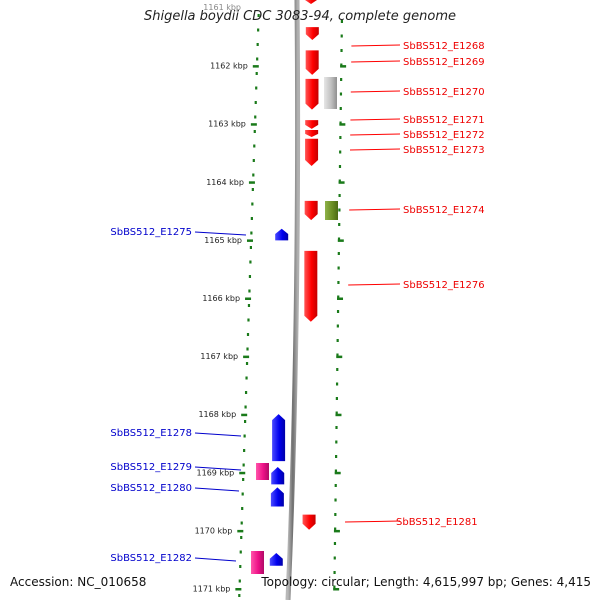 This screenshot has height=600, width=600. I want to click on scale-tick-label: 1166 kbp, so click(221, 298).